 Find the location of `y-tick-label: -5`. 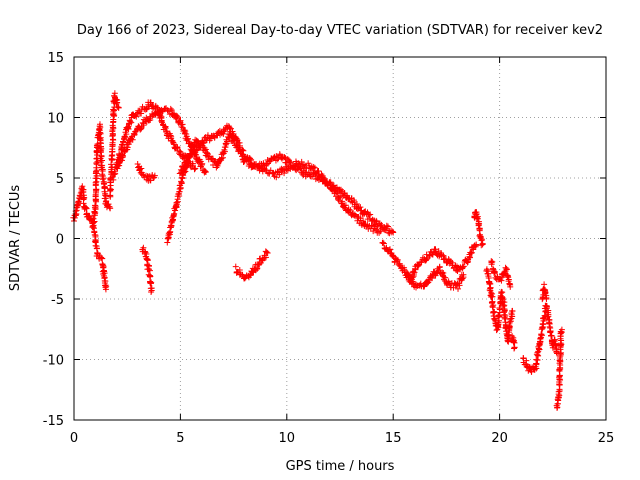

y-tick-label: -5 is located at coordinates (57, 300).